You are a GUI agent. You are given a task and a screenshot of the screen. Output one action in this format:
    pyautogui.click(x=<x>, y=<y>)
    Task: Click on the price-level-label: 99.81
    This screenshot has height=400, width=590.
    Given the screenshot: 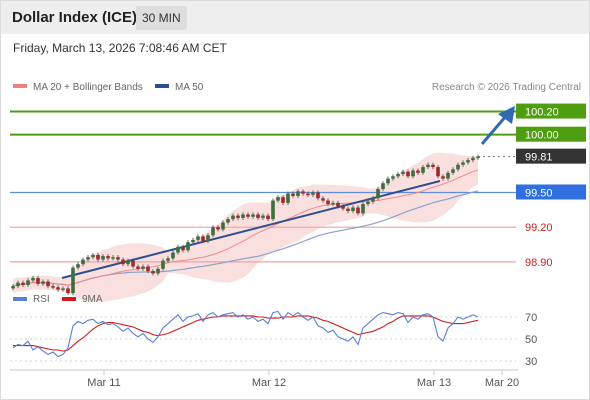 What is the action you would take?
    pyautogui.click(x=539, y=158)
    